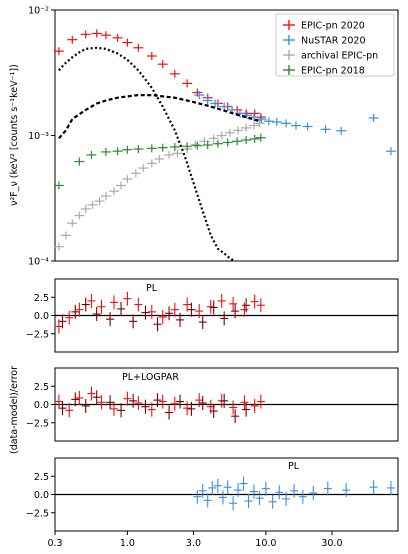  What do you see at coordinates (38, 136) in the screenshot?
I see `spectrum-ytick-label: 10⁻³` at bounding box center [38, 136].